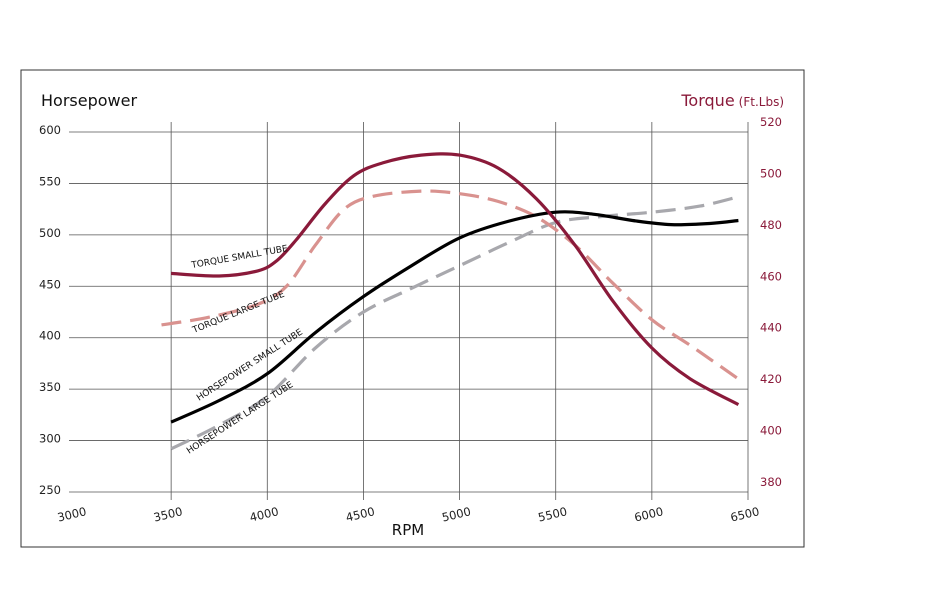 The height and width of the screenshot is (612, 936). I want to click on right-tick-label: 480, so click(771, 225).